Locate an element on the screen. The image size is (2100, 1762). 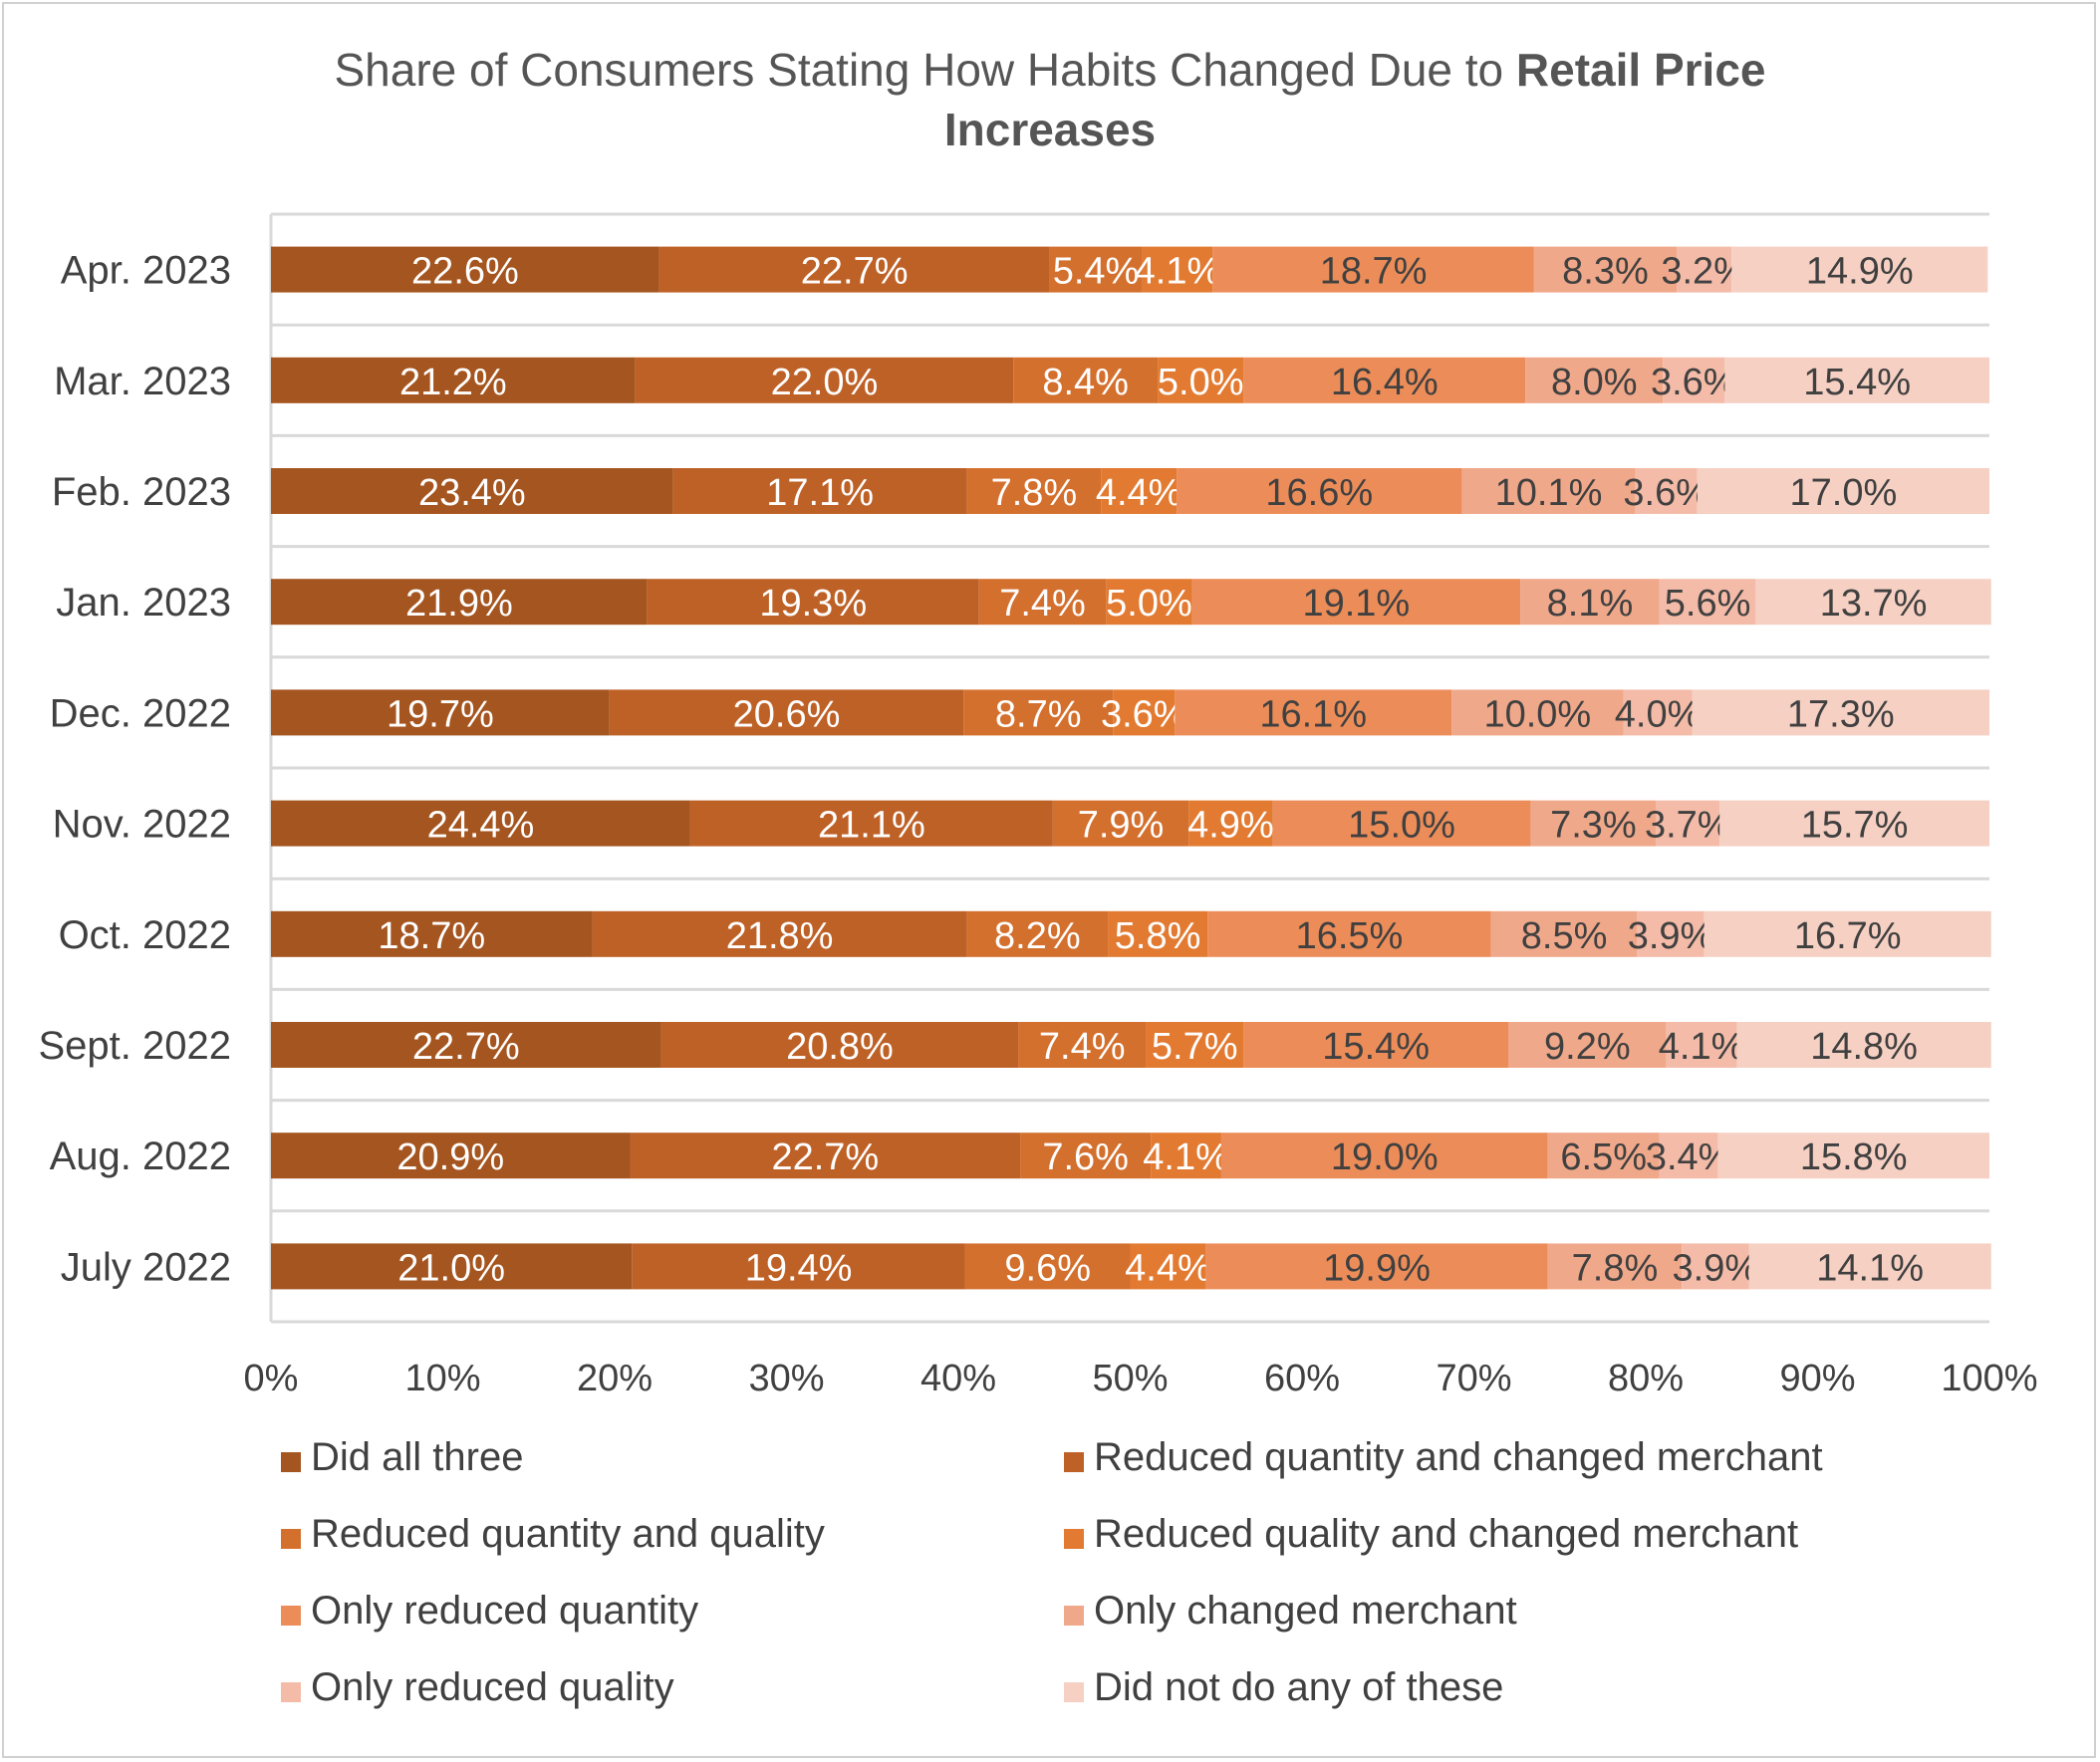
data-label: 17.3% is located at coordinates (1841, 714).